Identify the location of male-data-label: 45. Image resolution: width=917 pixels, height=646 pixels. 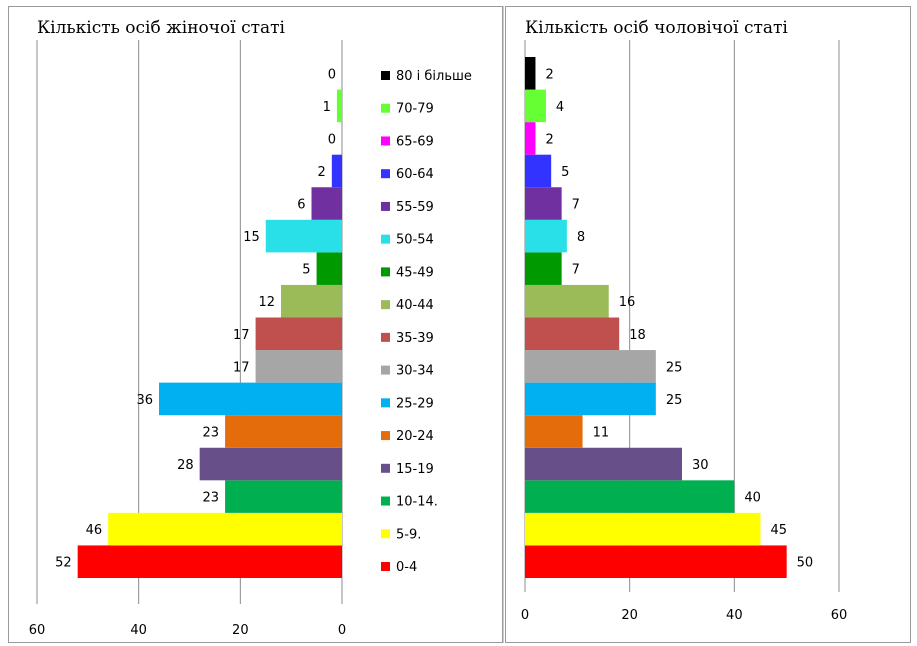
(779, 530).